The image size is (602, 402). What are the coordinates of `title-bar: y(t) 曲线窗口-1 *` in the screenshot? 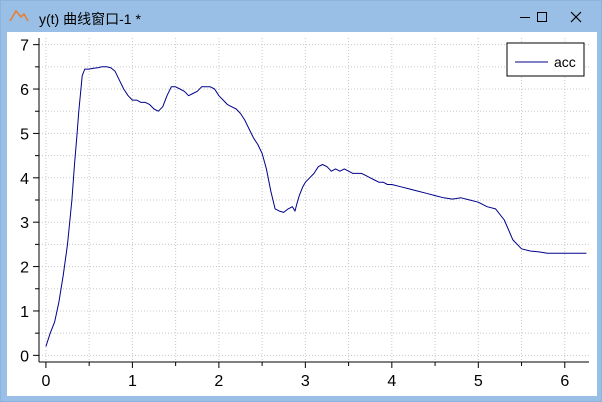 It's located at (301, 16).